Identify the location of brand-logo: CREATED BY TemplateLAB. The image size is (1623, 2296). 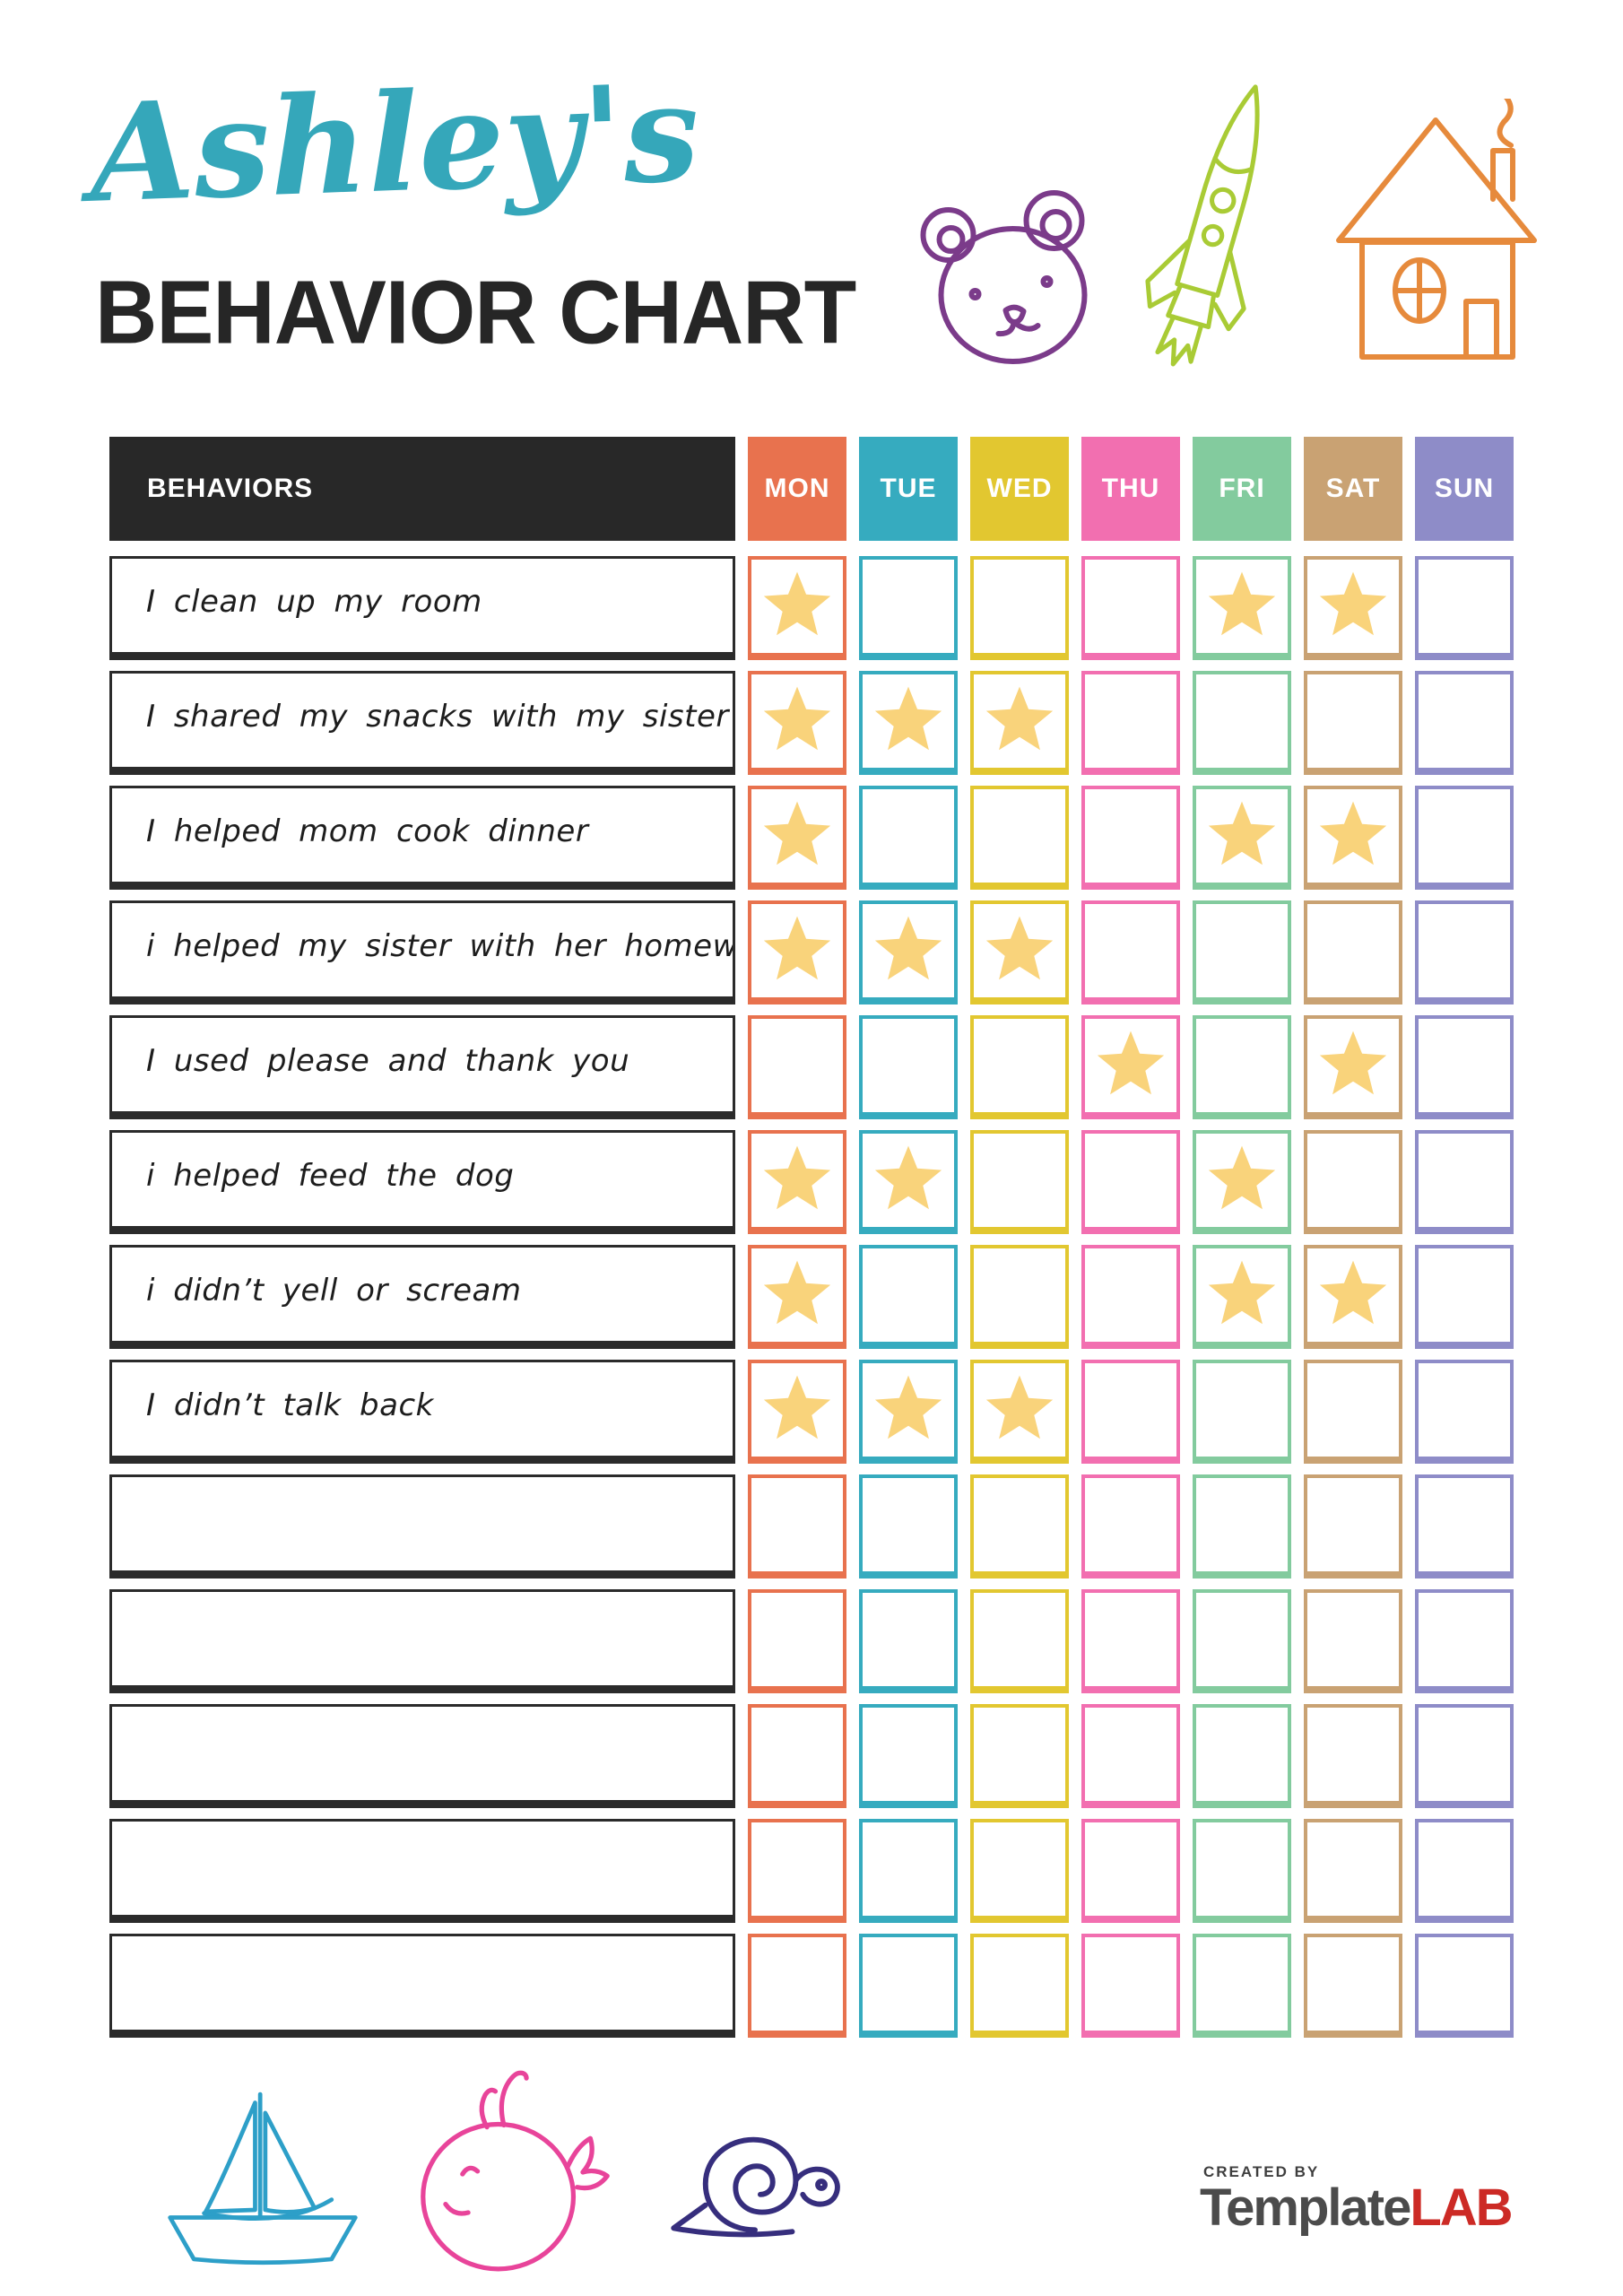
(1357, 2199).